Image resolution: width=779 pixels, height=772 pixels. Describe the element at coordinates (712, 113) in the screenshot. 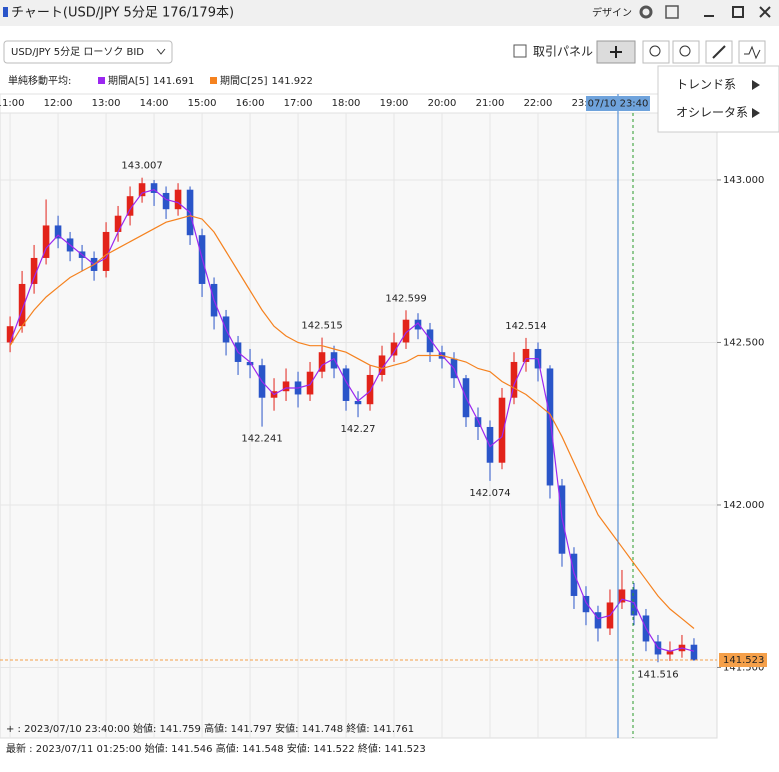

I see `menu-item: オシレータ系` at that location.